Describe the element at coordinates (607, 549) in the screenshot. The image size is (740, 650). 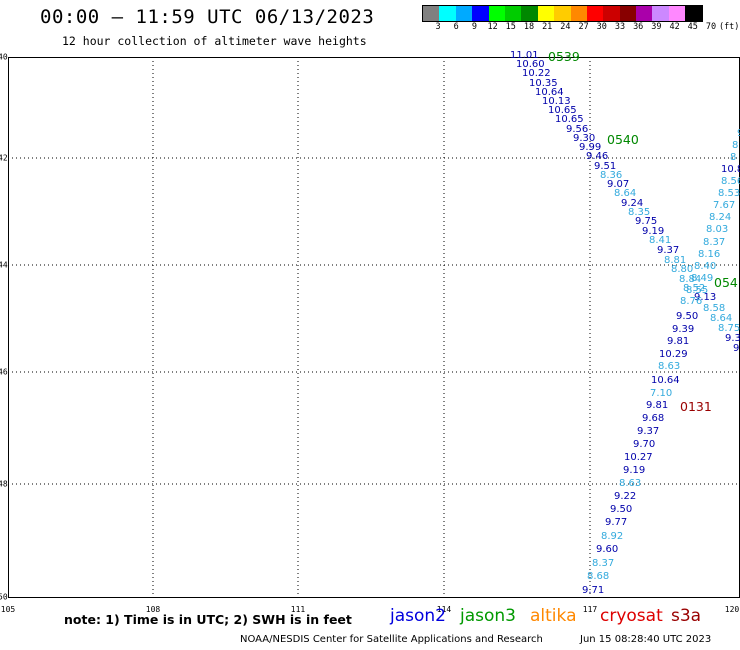
I see `wave-height-label: 9.60` at that location.